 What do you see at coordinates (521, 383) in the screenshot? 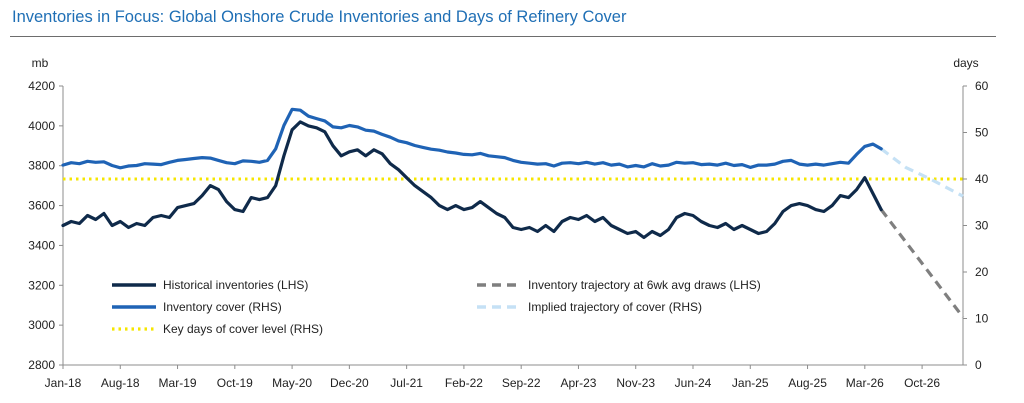
I see `x-tick-label: Sep-22` at bounding box center [521, 383].